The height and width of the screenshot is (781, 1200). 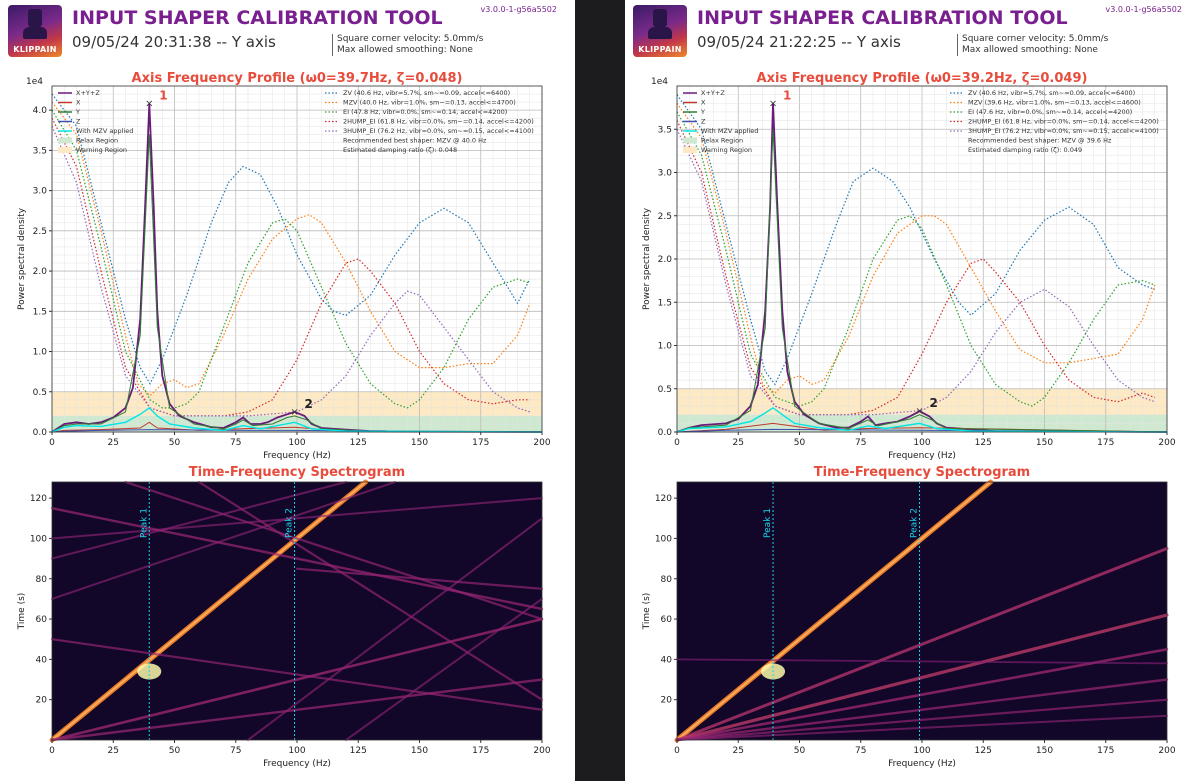 I want to click on y-tick-label: 40, so click(x=42, y=660).